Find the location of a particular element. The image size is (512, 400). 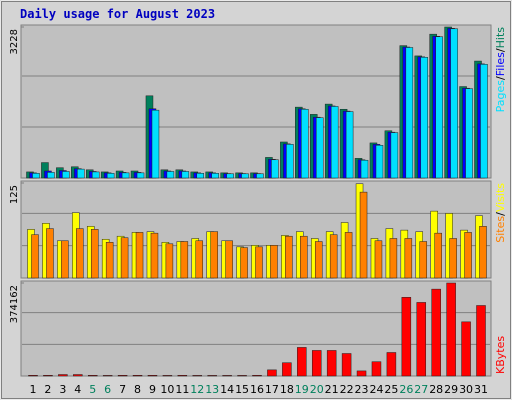

x-tick-label: 19 is located at coordinates (302, 389).